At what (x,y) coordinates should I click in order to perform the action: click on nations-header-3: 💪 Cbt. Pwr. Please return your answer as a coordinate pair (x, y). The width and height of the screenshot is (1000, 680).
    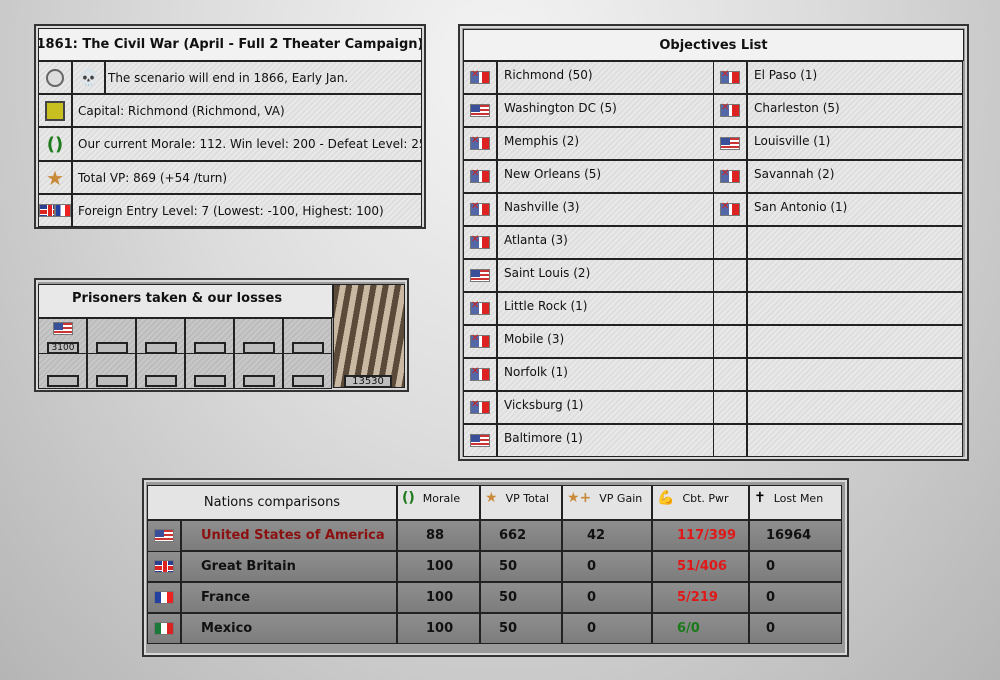
    Looking at the image, I should click on (700, 502).